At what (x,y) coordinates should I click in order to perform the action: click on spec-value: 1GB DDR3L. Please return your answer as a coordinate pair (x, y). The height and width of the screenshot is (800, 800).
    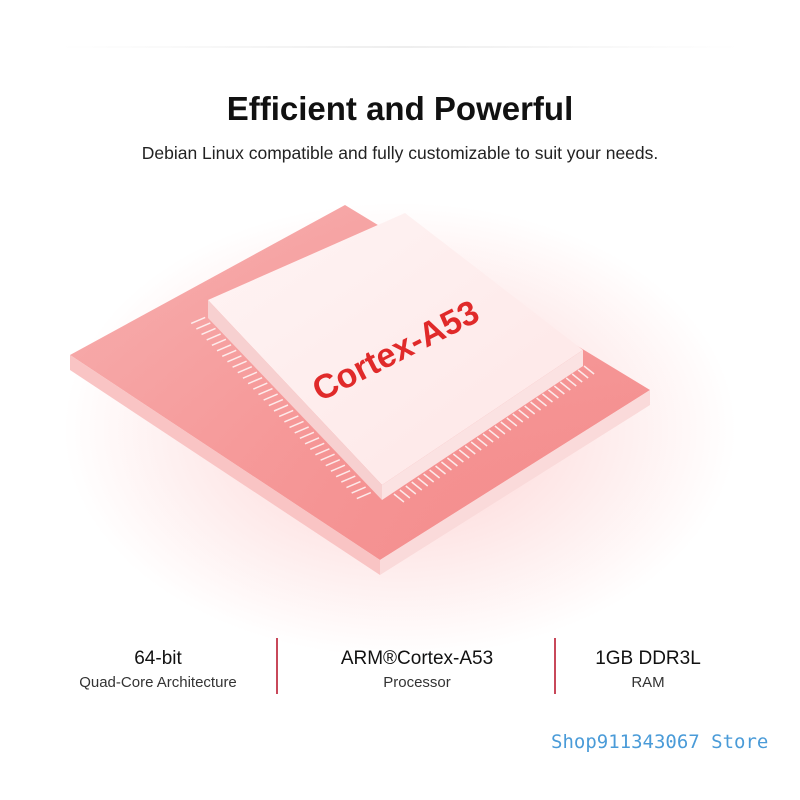
    Looking at the image, I should click on (648, 658).